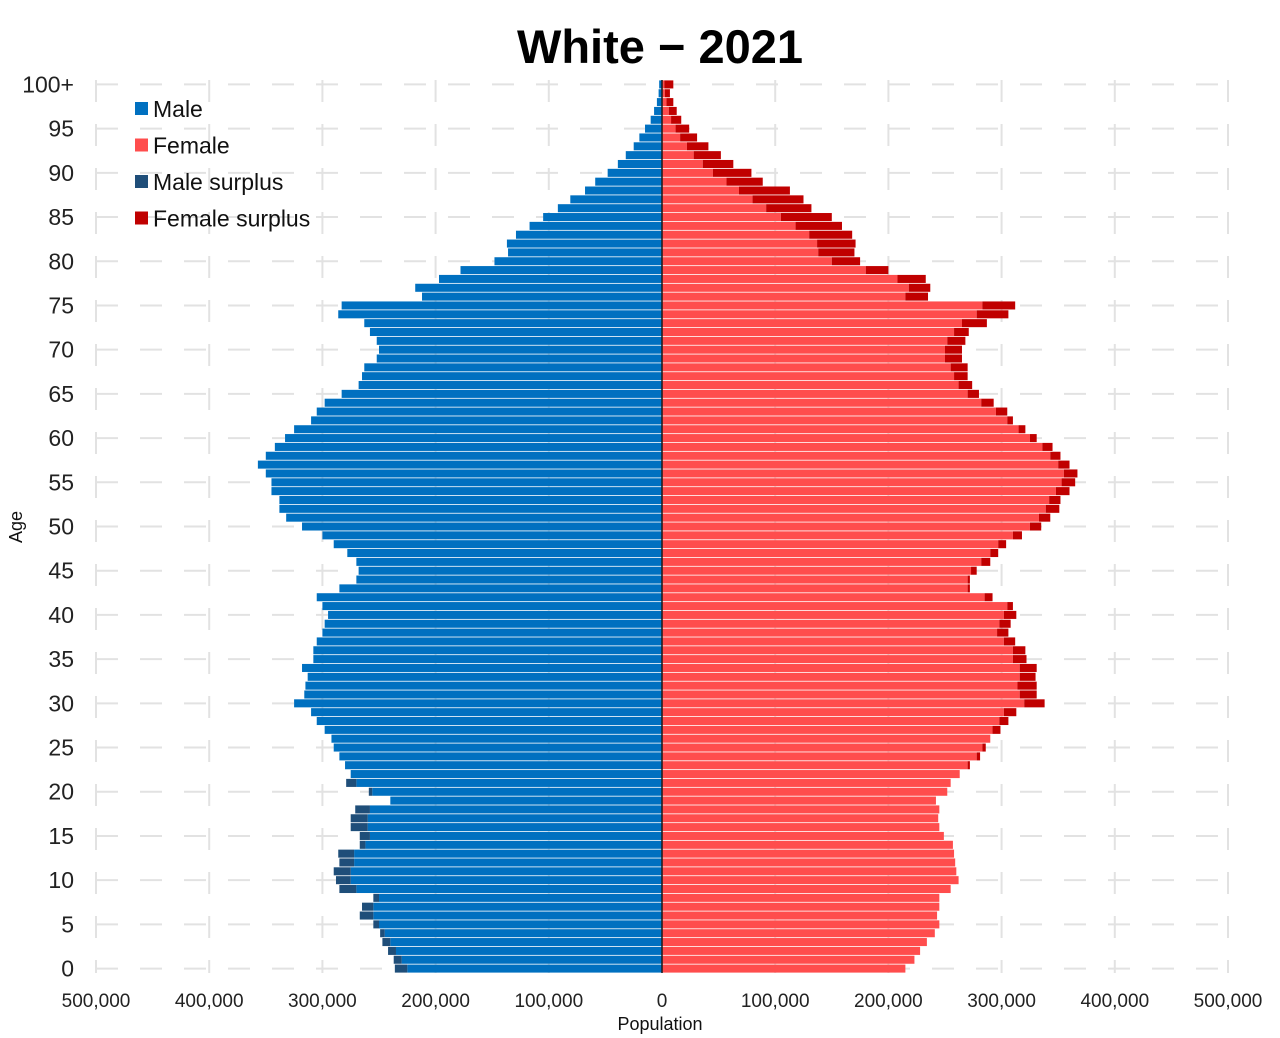 The image size is (1280, 1038). What do you see at coordinates (548, 1001) in the screenshot?
I see `x-tick-label: 100,000` at bounding box center [548, 1001].